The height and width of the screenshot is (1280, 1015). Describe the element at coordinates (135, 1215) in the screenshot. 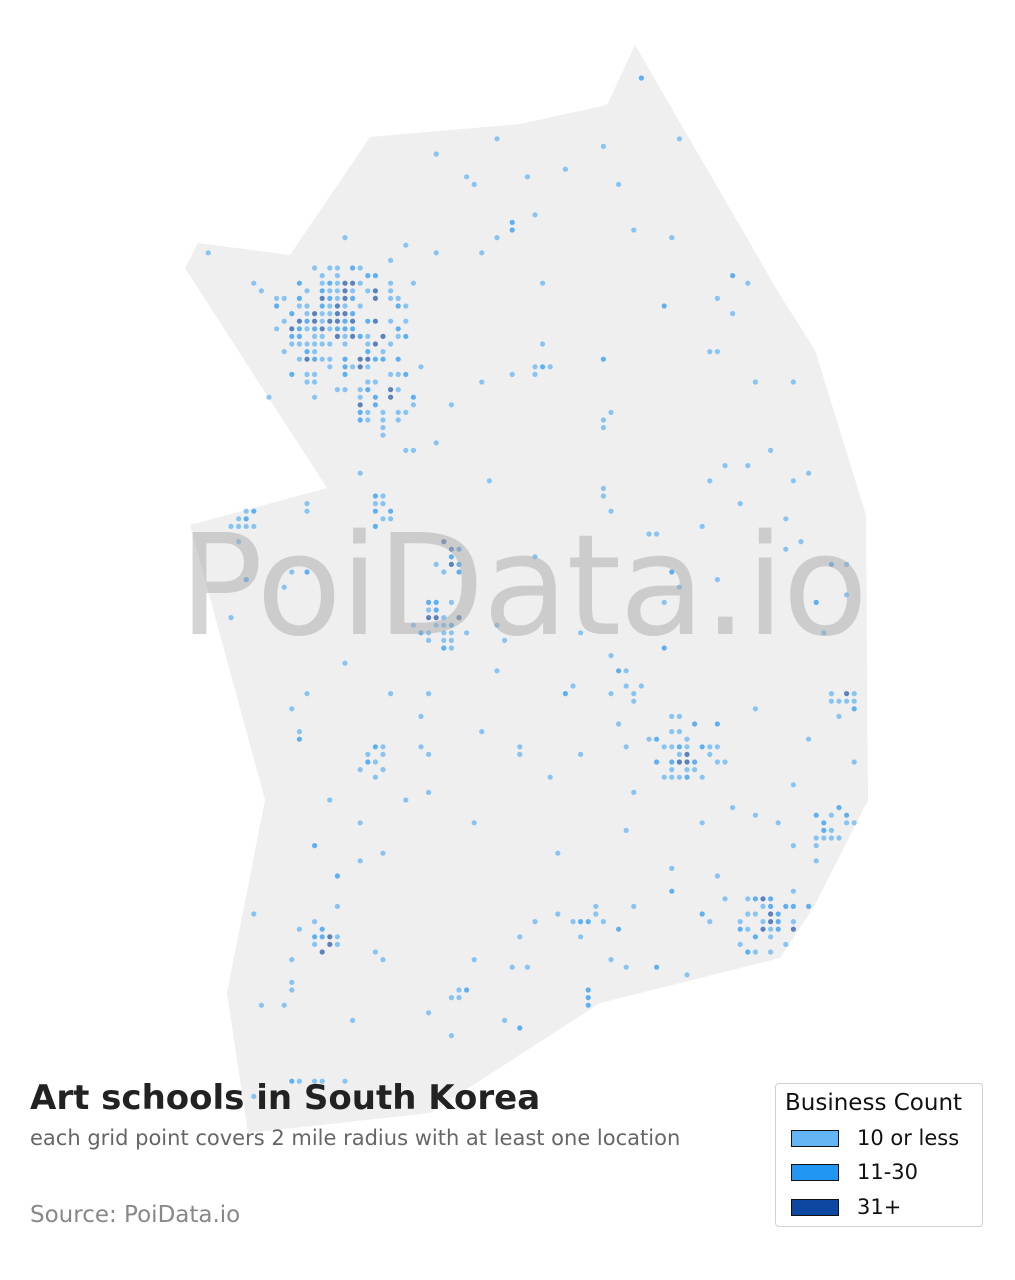

I see `source-note: Source: PoiData.io` at that location.